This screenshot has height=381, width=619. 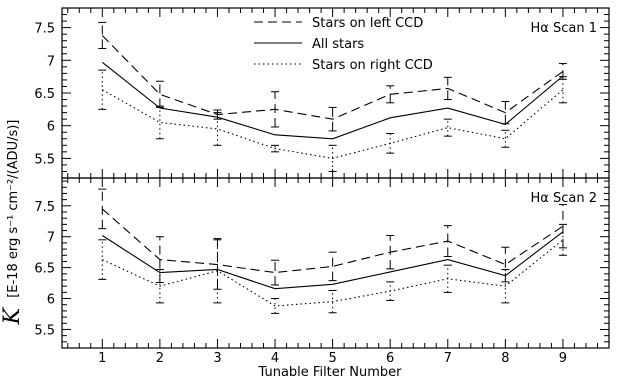 I want to click on legend-label: Stars on right CCD, so click(x=372, y=65).